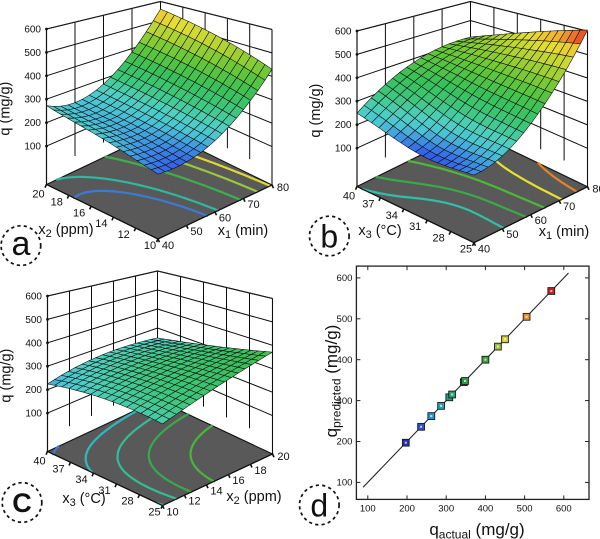  Describe the element at coordinates (22, 503) in the screenshot. I see `svg-text: C` at that location.